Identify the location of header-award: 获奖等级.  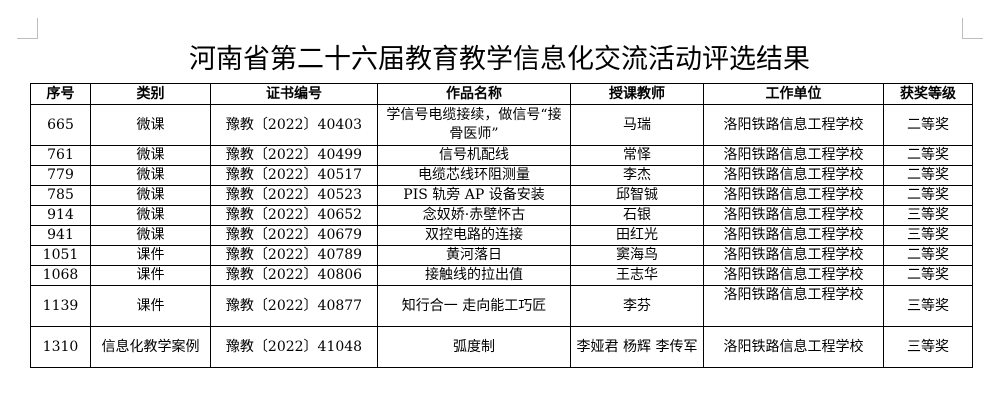
(928, 94).